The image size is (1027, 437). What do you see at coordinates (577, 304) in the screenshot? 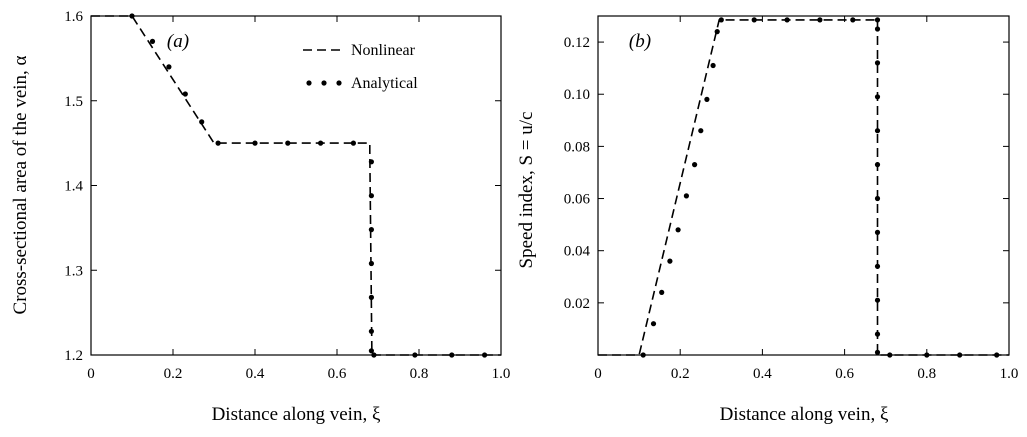
I see `y-tick-label: 0.02` at bounding box center [577, 304].